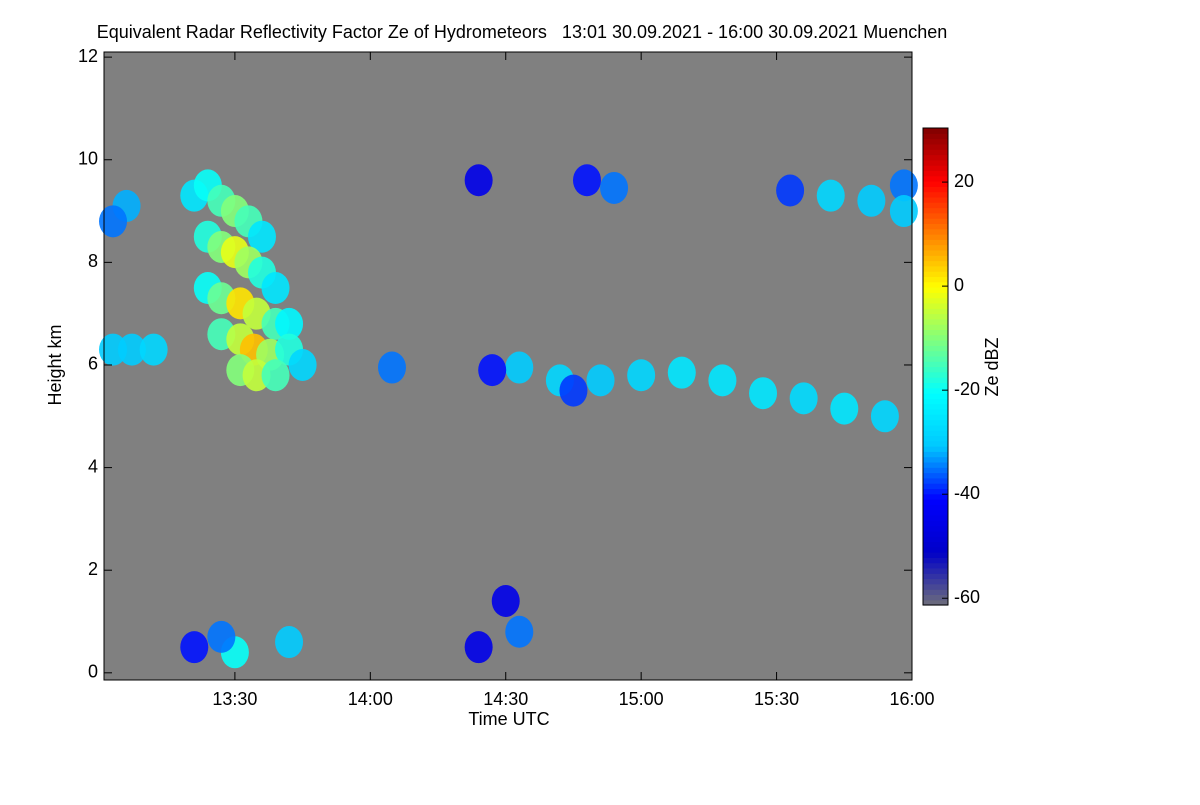 Image resolution: width=1200 pixels, height=805 pixels. I want to click on colorbar-frame, so click(935, 366).